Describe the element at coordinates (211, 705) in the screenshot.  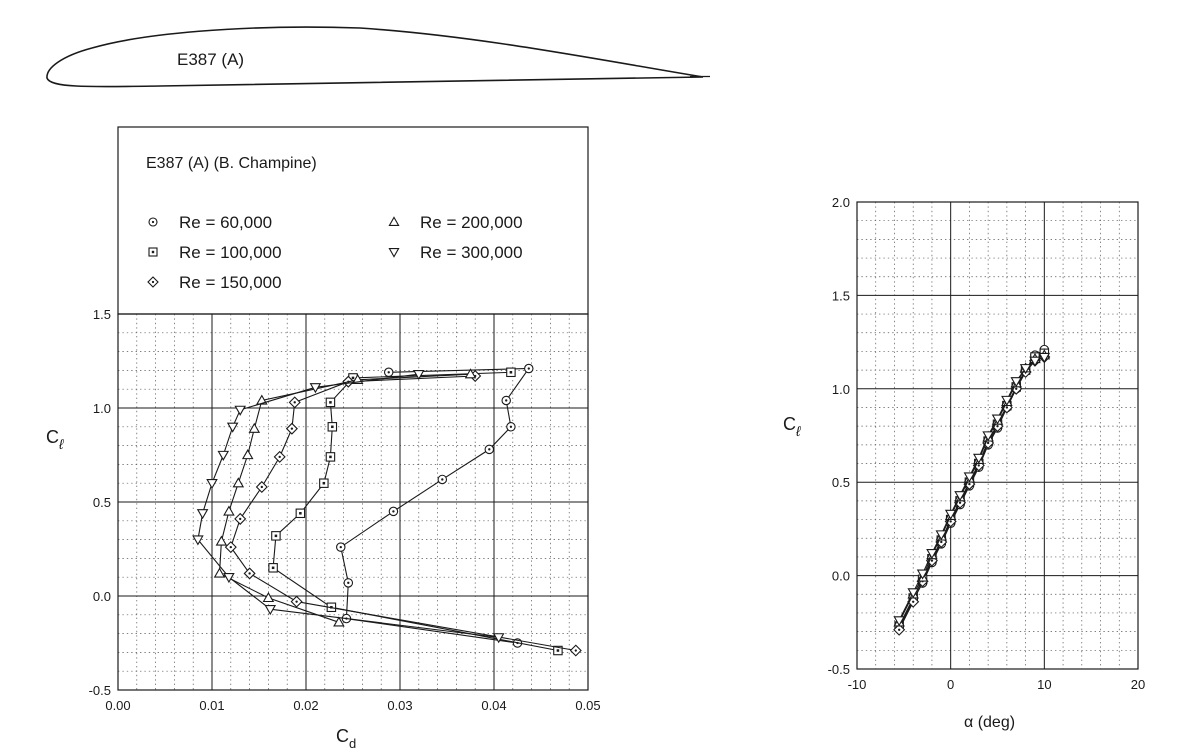
I see `polar-x-tick-label: 0.01` at that location.